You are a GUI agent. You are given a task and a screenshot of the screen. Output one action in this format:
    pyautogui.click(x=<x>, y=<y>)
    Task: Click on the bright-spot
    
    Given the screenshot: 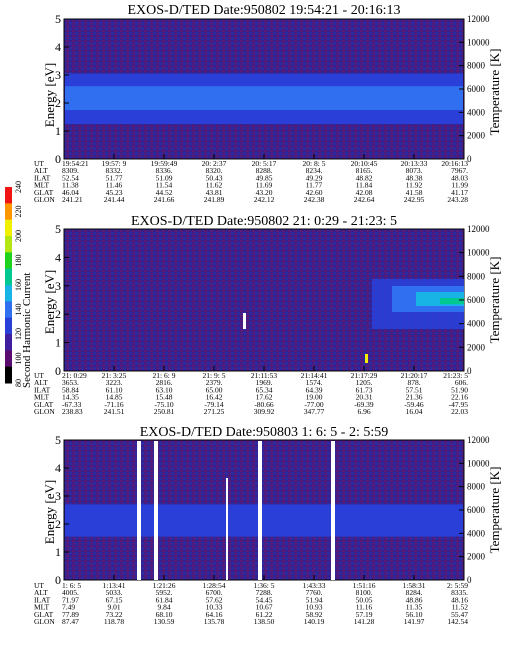 What is the action you would take?
    pyautogui.click(x=366, y=358)
    